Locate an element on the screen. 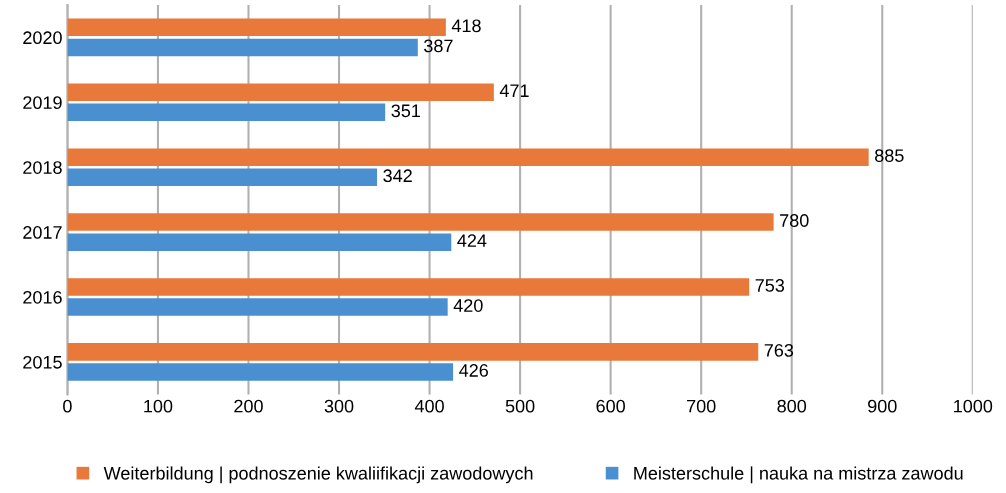 This screenshot has width=1006, height=493. x-tick-label: 100 is located at coordinates (158, 406).